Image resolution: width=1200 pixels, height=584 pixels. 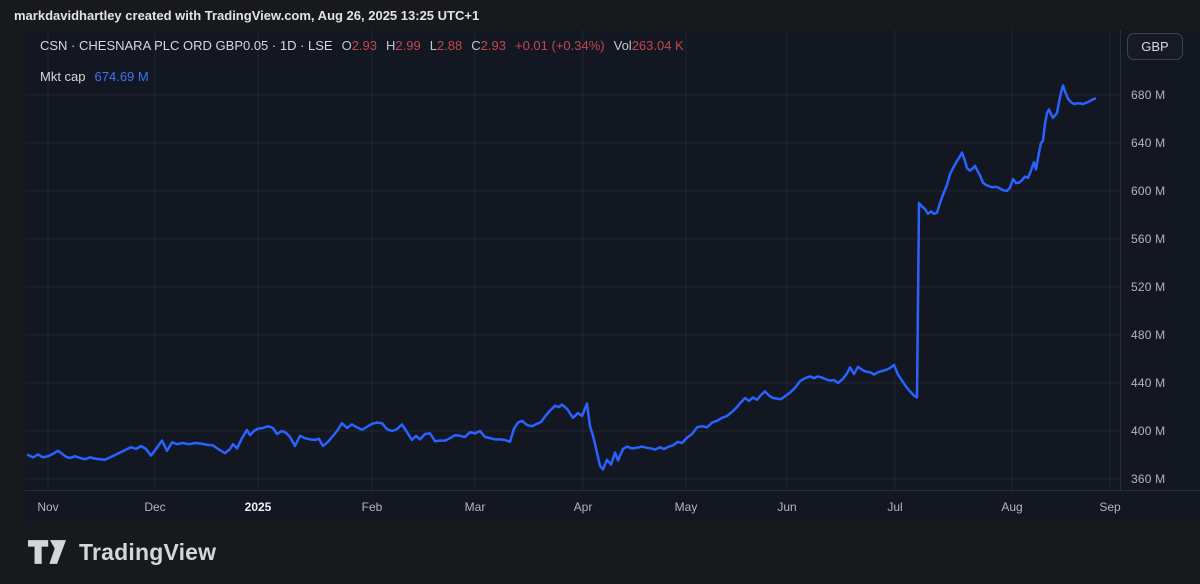 What do you see at coordinates (787, 506) in the screenshot?
I see `time-tick-label: Jun` at bounding box center [787, 506].